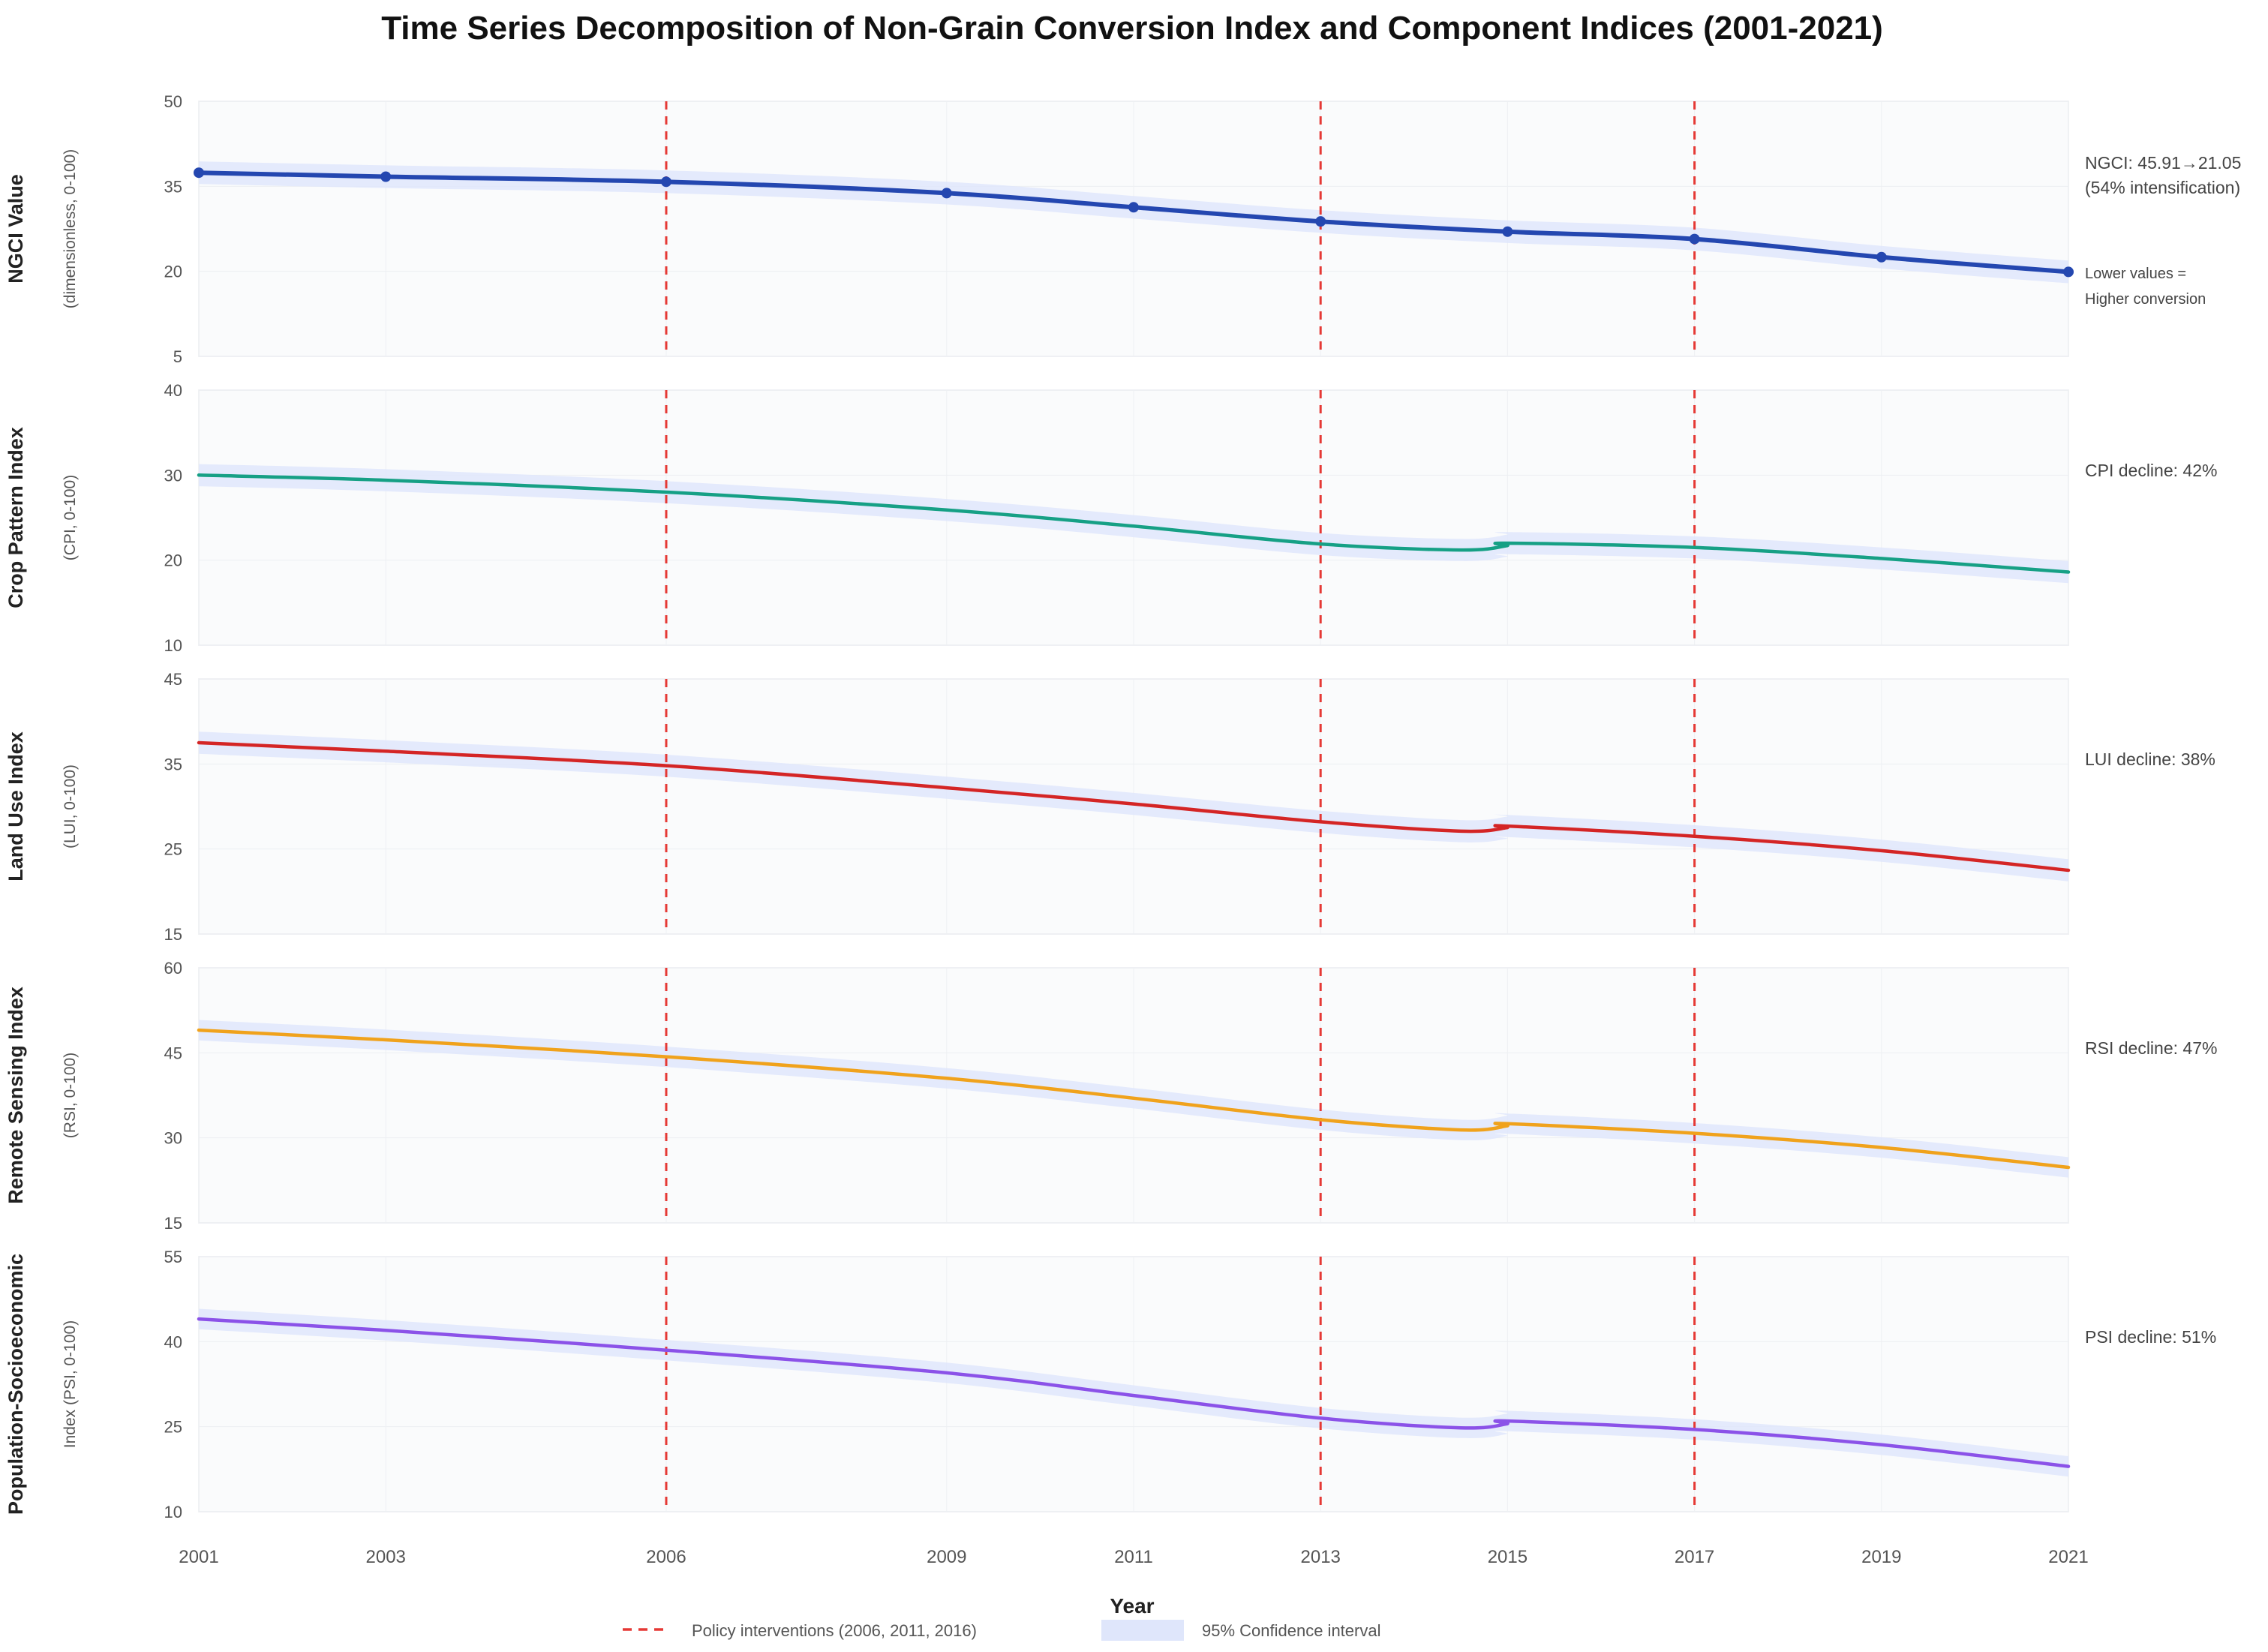 This screenshot has width=2268, height=1652. I want to click on x-tick-label: 2013, so click(1321, 1557).